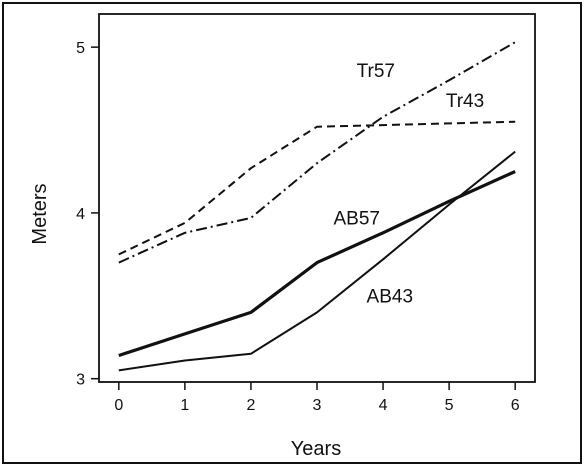  Describe the element at coordinates (80, 48) in the screenshot. I see `y-tick-label-5: 5` at that location.